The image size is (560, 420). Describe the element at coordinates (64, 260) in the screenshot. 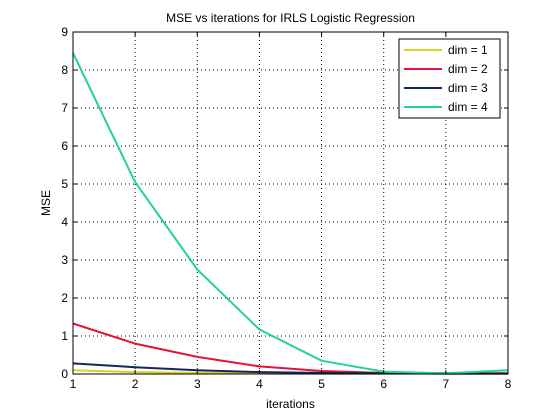

I see `y-tick-label: 3` at that location.